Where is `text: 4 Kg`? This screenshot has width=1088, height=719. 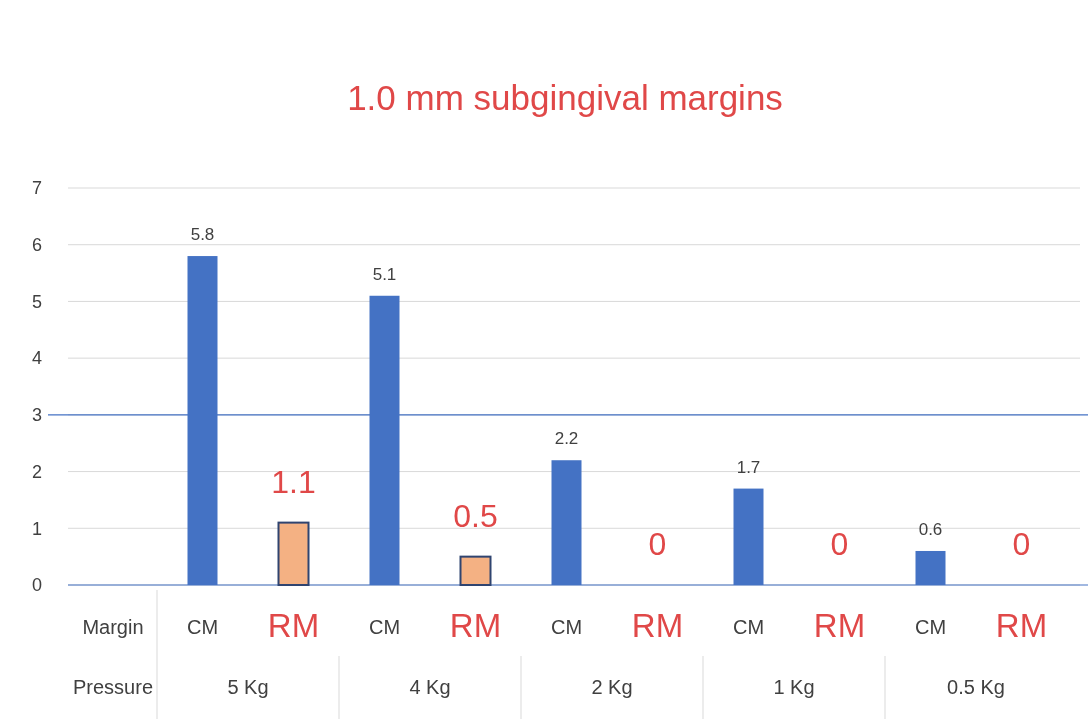
text: 4 Kg is located at coordinates (430, 687).